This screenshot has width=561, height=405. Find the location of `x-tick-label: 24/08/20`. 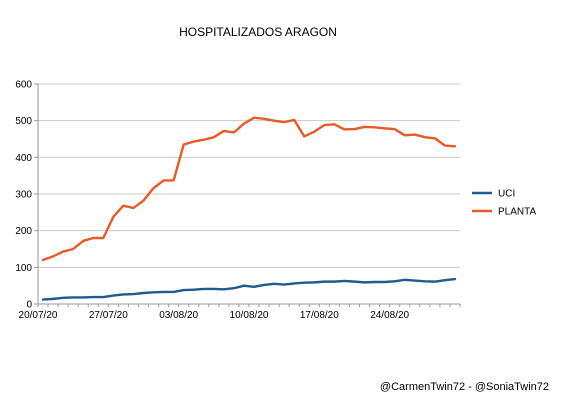

x-tick-label: 24/08/20 is located at coordinates (389, 315).